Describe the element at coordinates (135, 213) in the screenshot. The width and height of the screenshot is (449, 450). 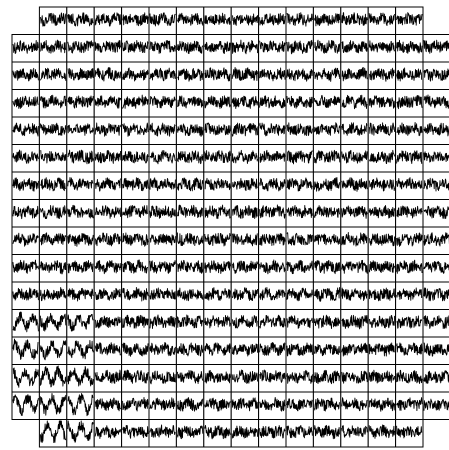
I see `panel` at that location.